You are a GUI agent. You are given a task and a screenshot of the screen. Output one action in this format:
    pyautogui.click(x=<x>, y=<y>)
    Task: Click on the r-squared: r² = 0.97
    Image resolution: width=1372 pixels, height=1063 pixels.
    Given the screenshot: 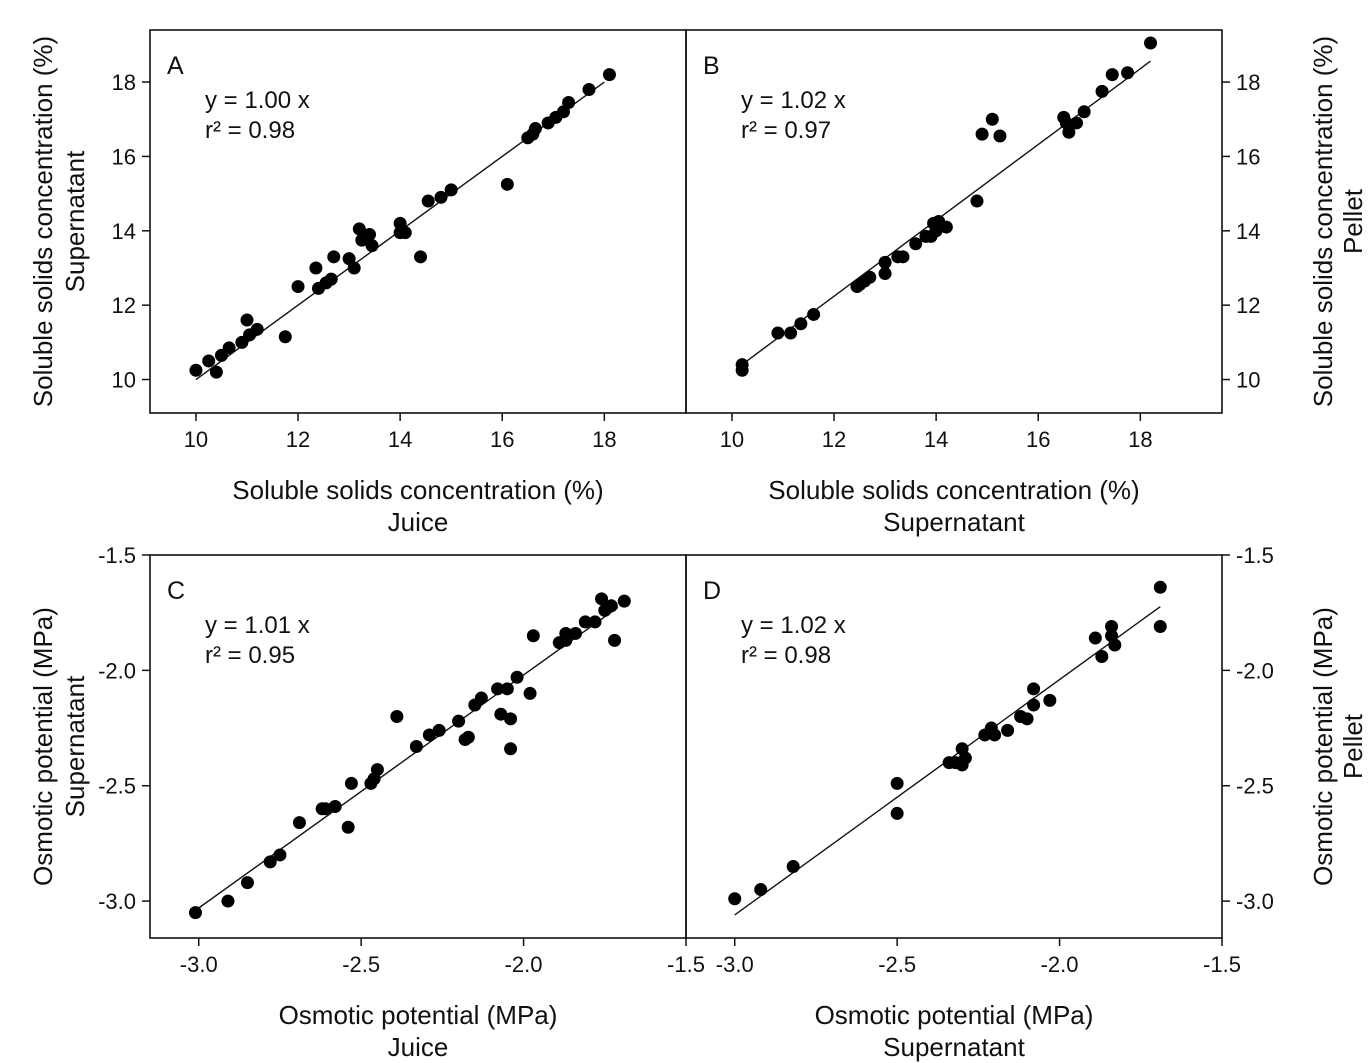 What is the action you would take?
    pyautogui.click(x=786, y=130)
    